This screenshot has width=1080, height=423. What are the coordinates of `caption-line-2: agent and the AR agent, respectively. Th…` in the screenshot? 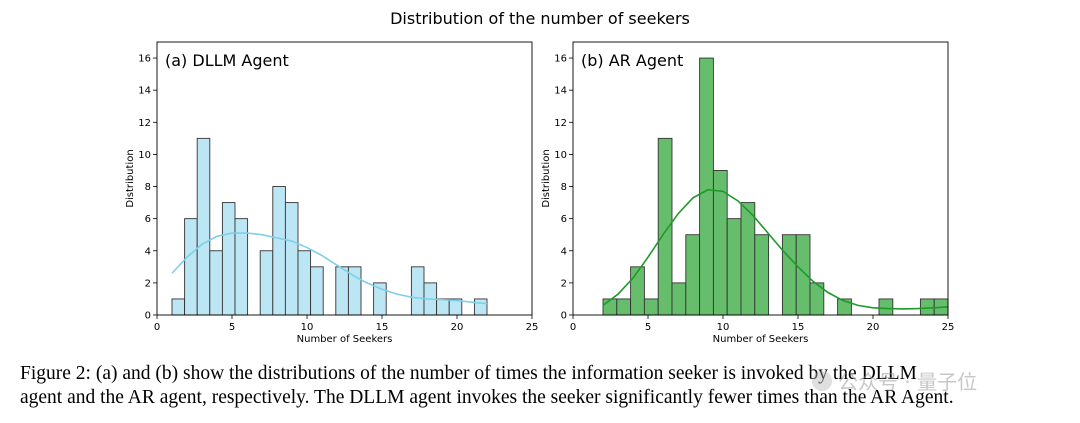 It's located at (487, 397).